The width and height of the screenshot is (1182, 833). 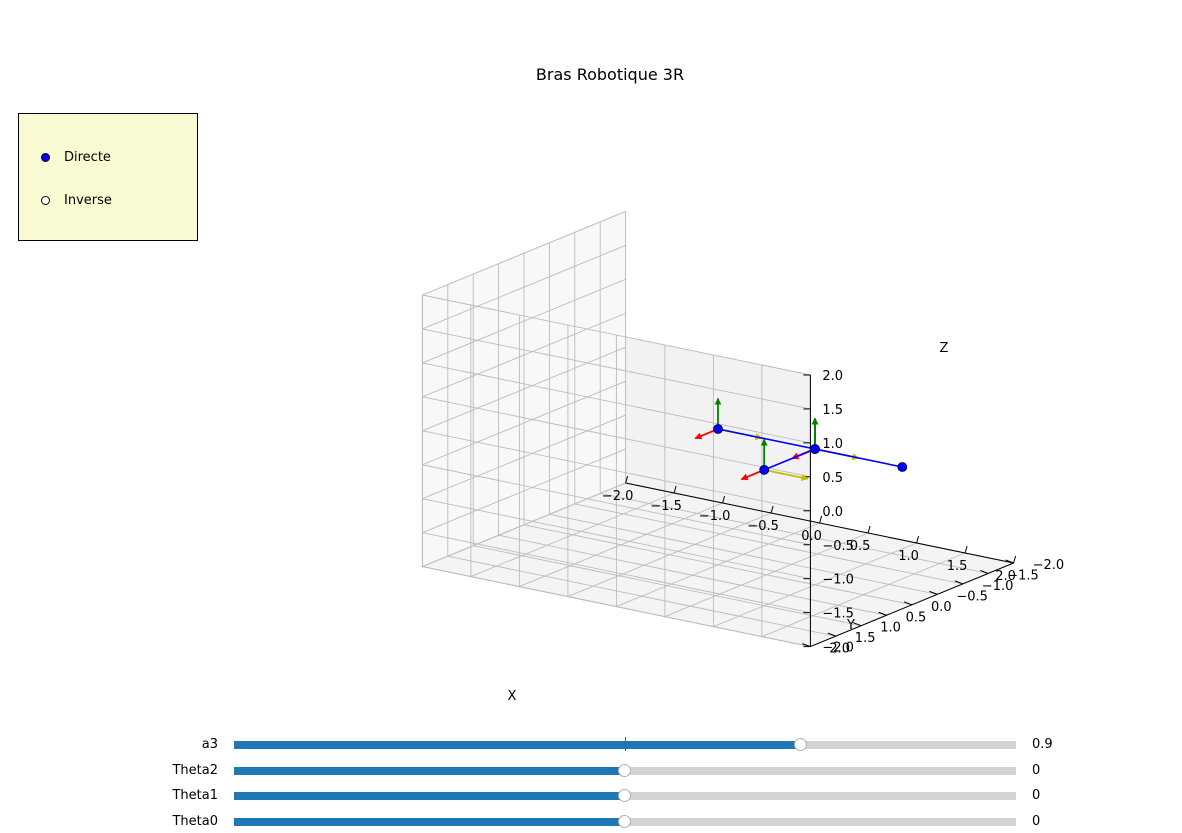 I want to click on x-axis-label: X, so click(x=512, y=696).